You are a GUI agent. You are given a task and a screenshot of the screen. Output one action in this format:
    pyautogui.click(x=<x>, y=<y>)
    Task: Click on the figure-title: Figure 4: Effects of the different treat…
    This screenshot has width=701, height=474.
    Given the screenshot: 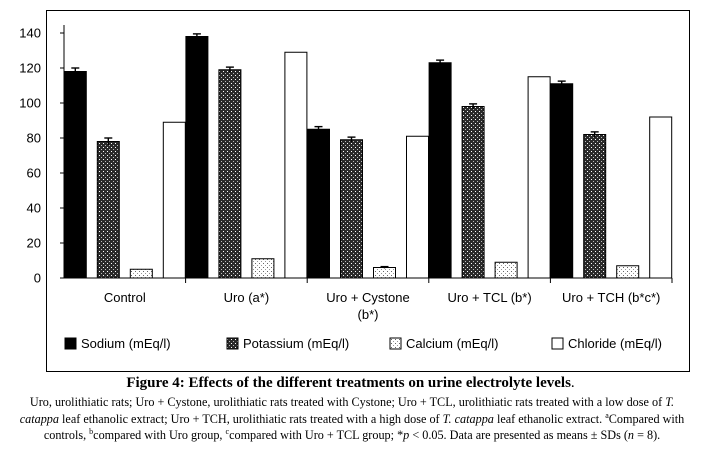 What is the action you would take?
    pyautogui.click(x=350, y=383)
    